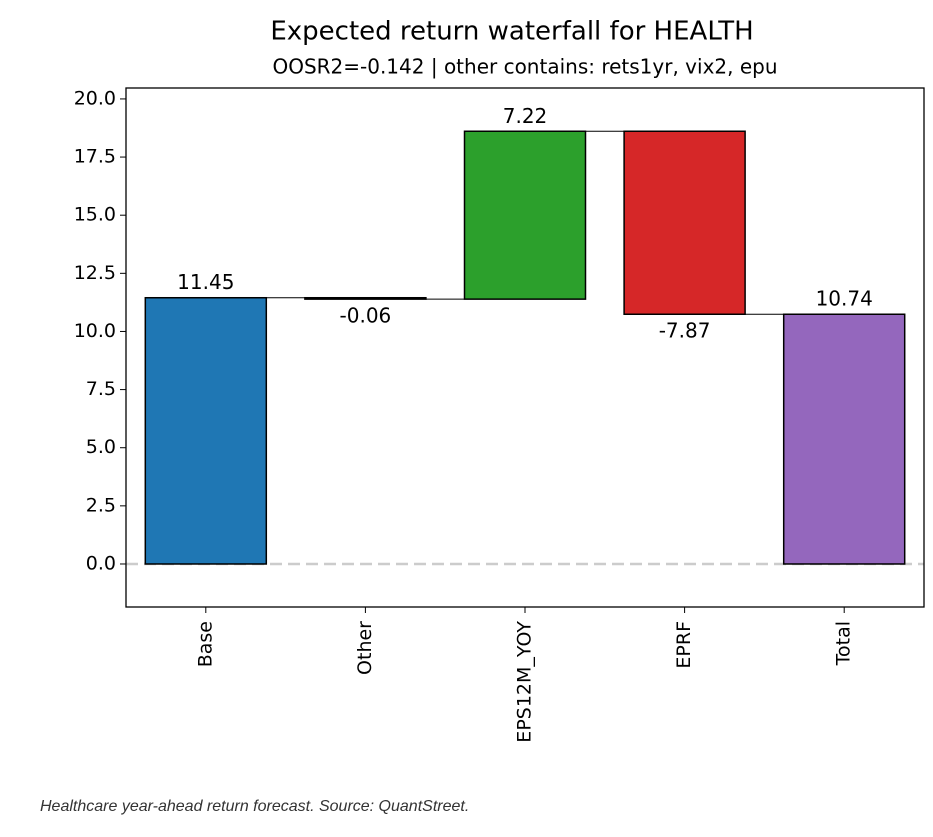 This screenshot has width=933, height=837. I want to click on y-tick-label: 10.0, so click(95, 331).